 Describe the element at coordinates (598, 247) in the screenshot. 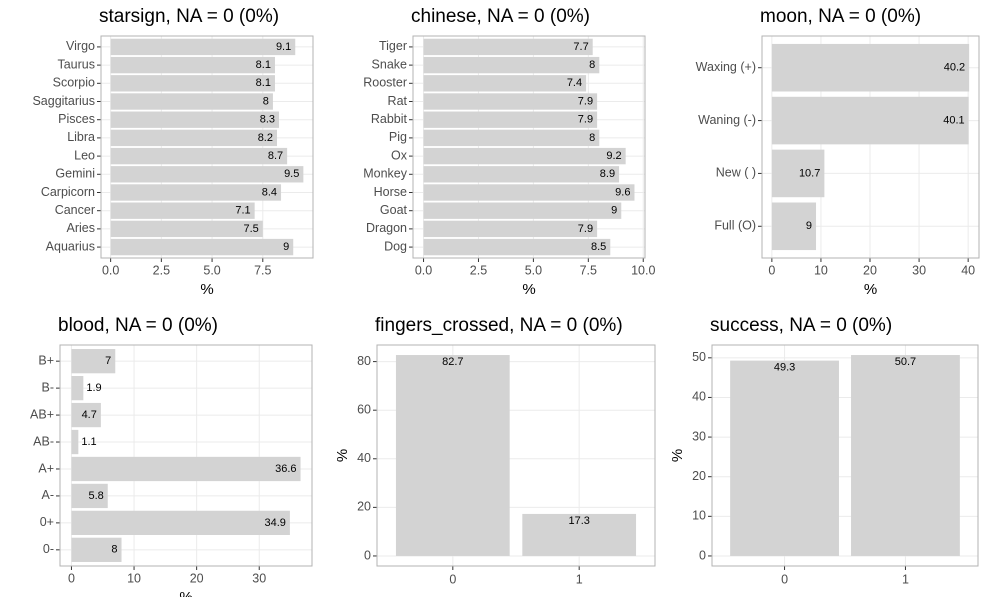

I see `value-label: 8.5` at that location.